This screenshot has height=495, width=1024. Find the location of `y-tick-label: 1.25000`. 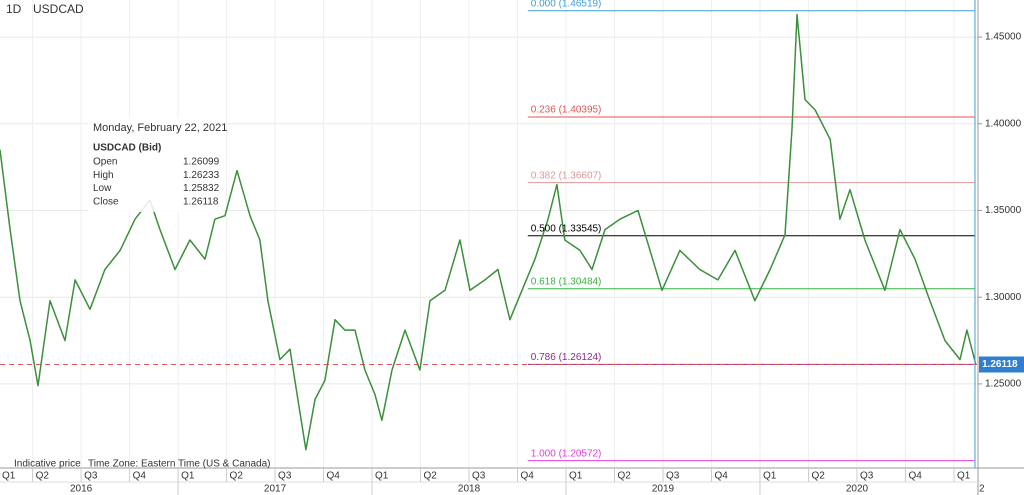

y-tick-label: 1.25000 is located at coordinates (1003, 384).